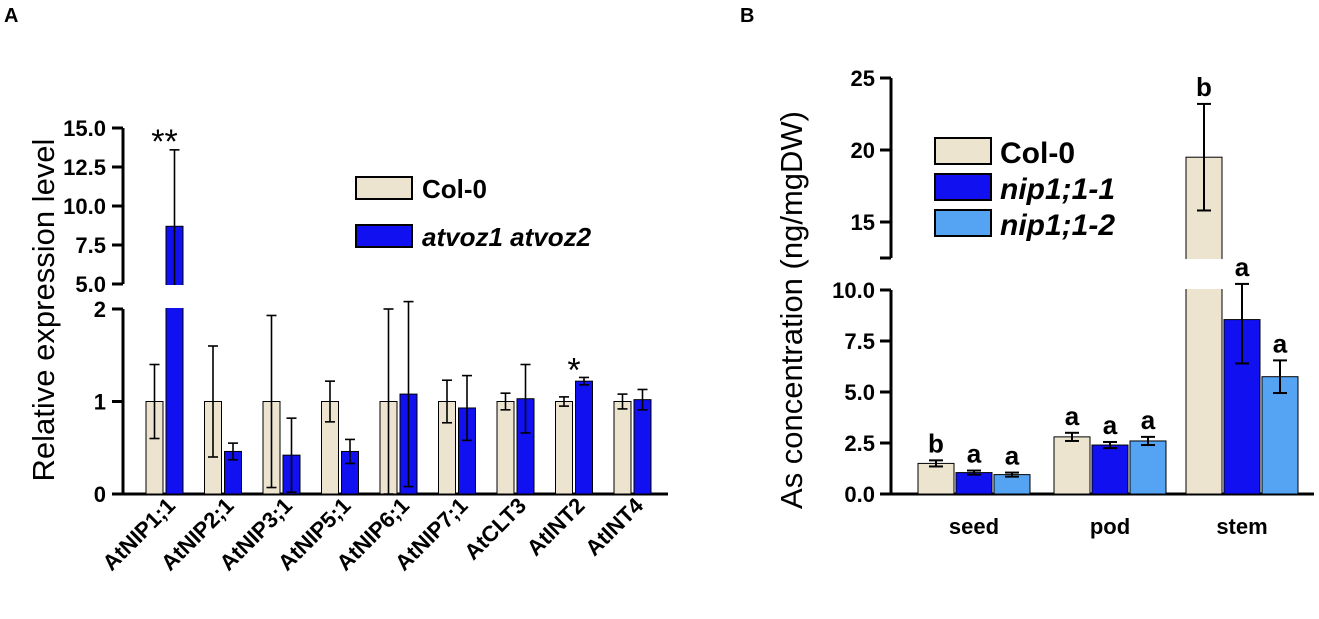  I want to click on panel-b-y-axis-label: As concentration (ng/mgDW), so click(791, 310).